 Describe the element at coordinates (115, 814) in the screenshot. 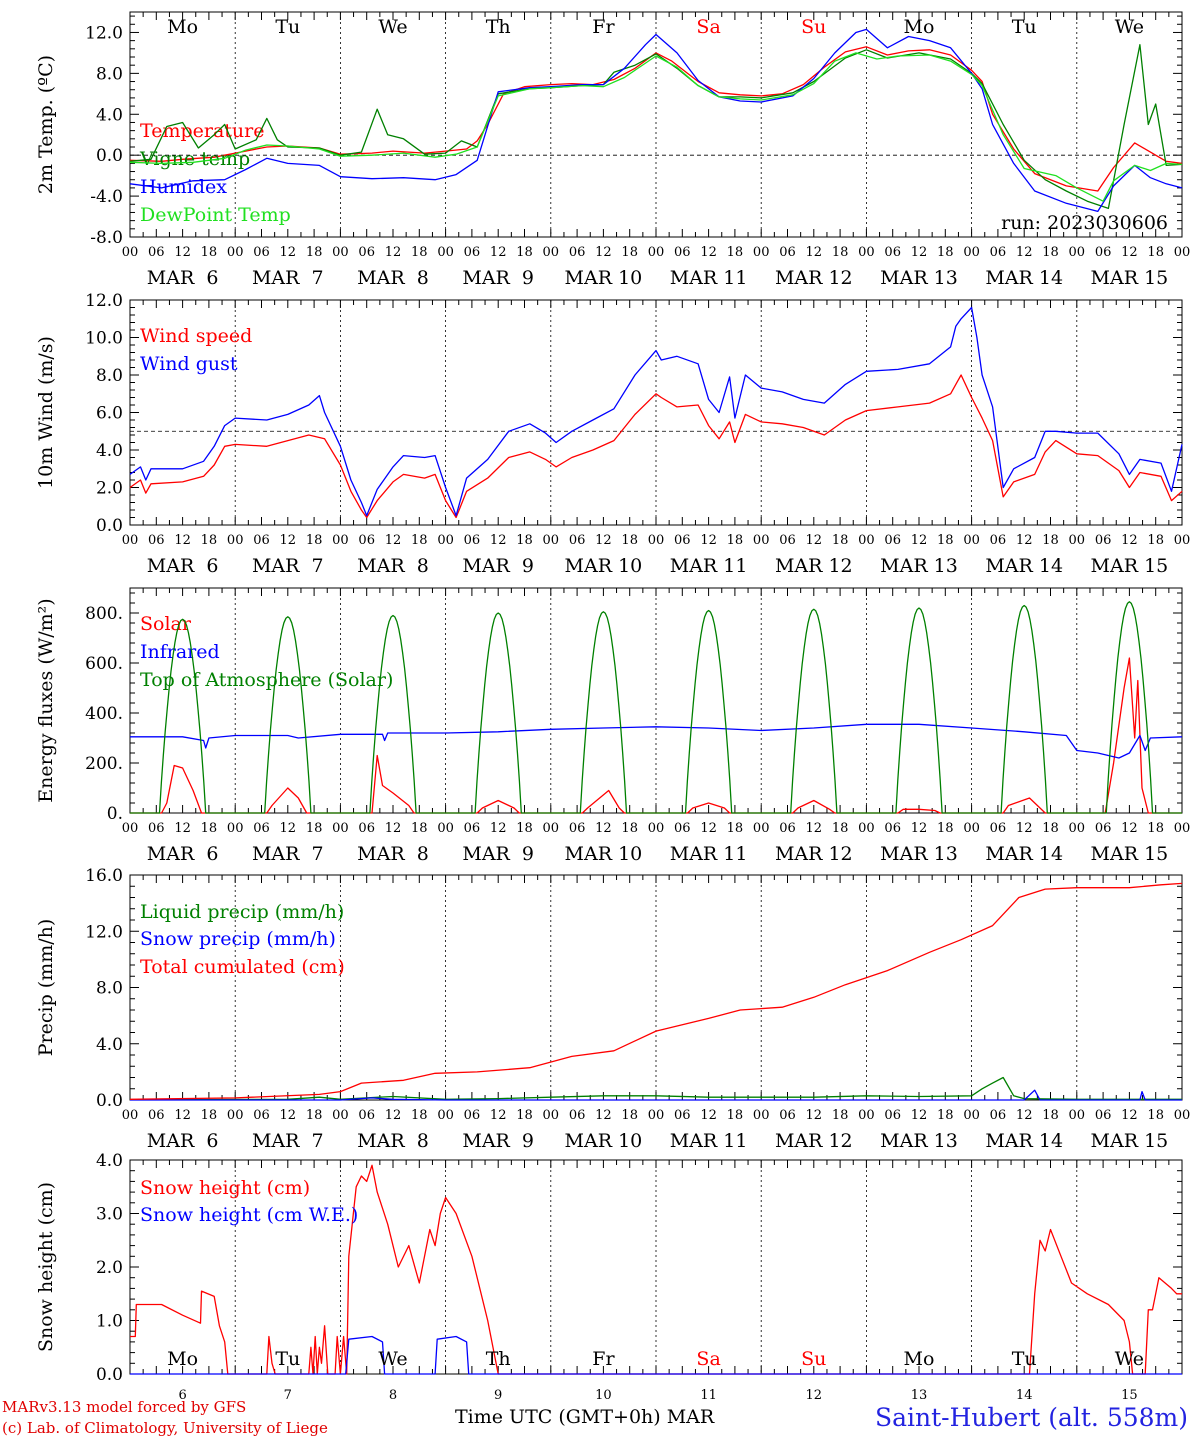

I see `y-tick-label: 0.` at that location.